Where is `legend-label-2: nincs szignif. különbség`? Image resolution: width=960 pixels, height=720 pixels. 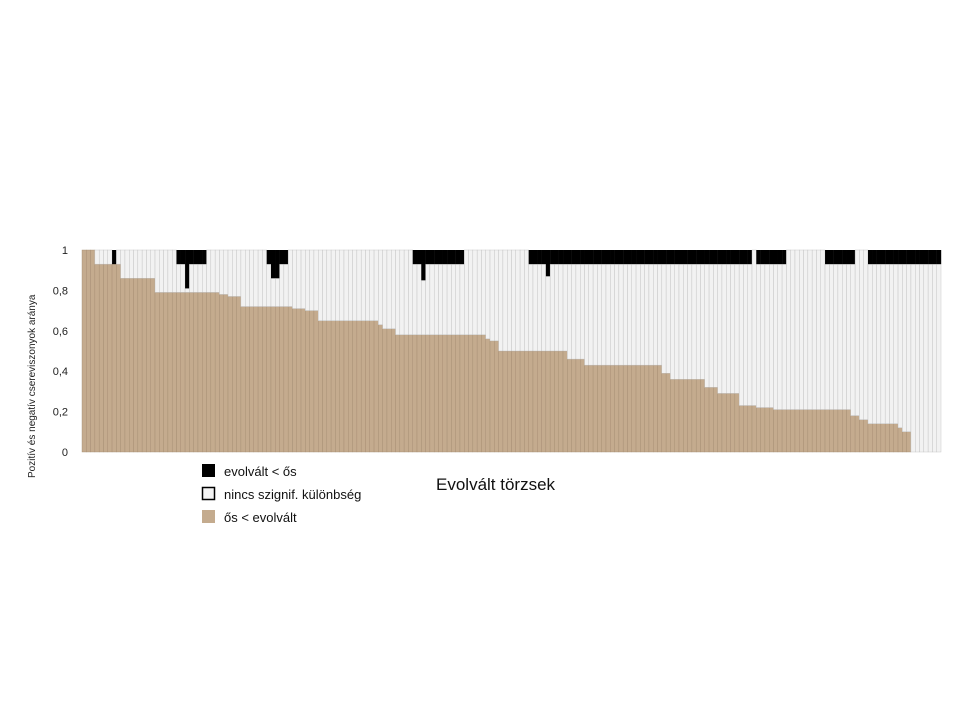
legend-label-2: nincs szignif. különbség is located at coordinates (292, 494).